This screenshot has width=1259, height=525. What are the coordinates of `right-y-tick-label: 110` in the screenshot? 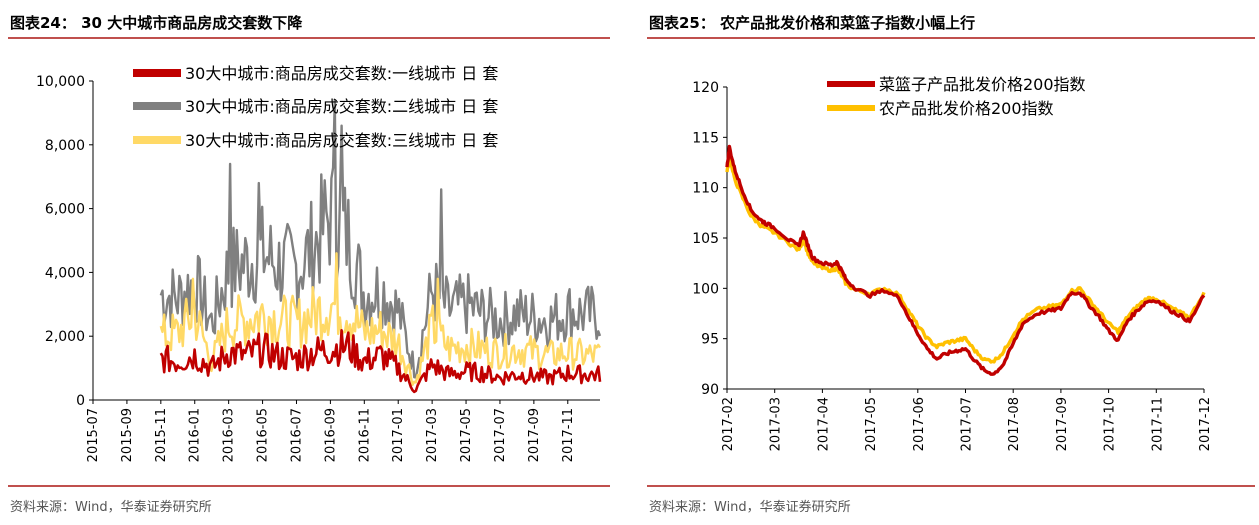 It's located at (705, 189).